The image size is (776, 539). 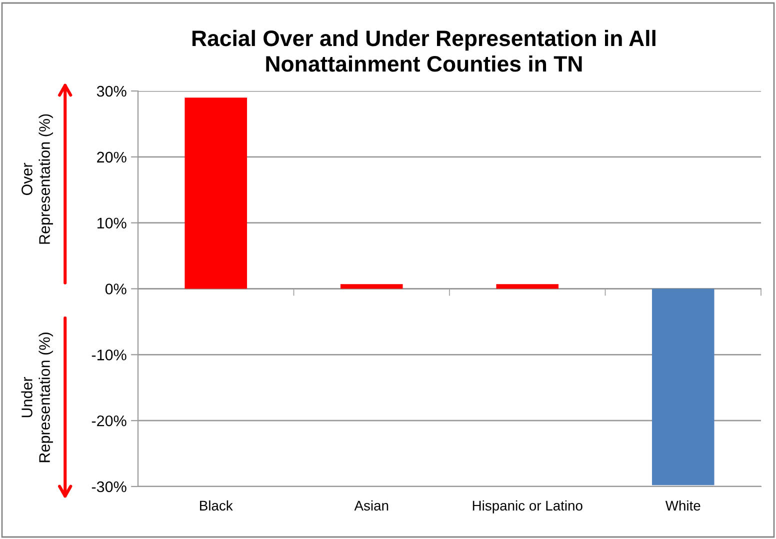 What do you see at coordinates (111, 157) in the screenshot?
I see `y-tick-label: 20%` at bounding box center [111, 157].